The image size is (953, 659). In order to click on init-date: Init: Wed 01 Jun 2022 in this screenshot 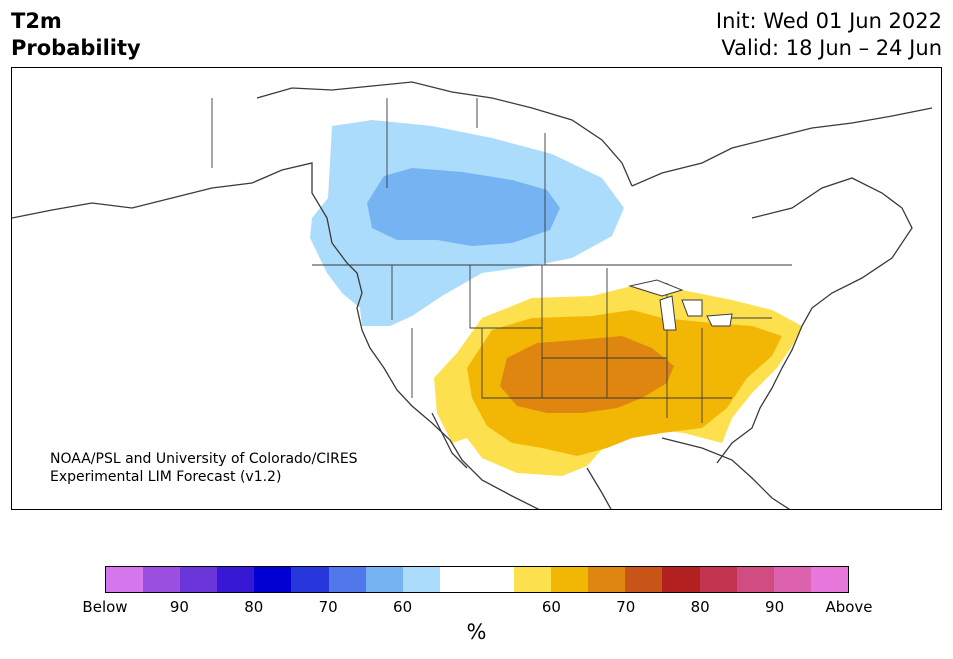, I will do `click(828, 21)`.